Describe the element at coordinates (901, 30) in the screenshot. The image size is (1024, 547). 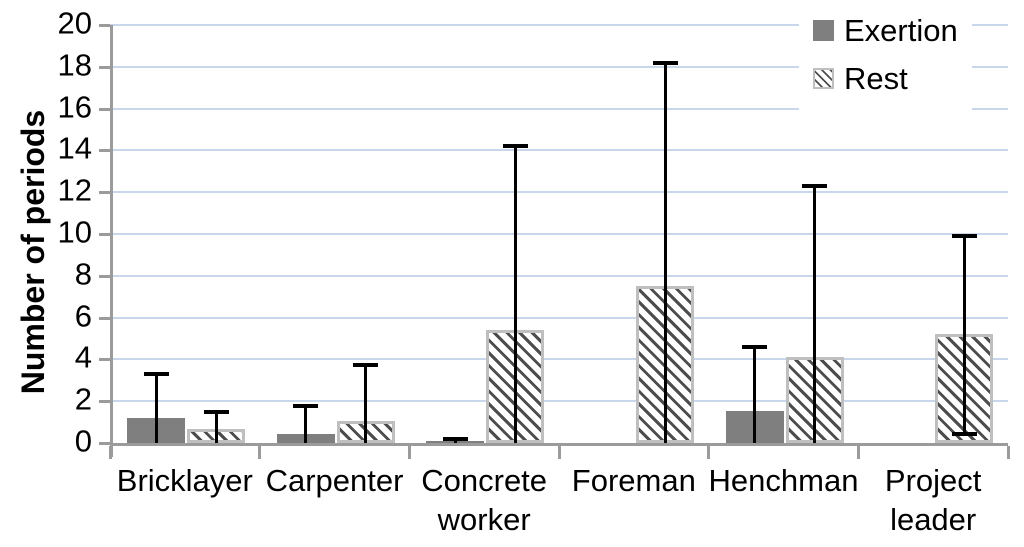
I see `legend-label-exertion: Exertion` at that location.